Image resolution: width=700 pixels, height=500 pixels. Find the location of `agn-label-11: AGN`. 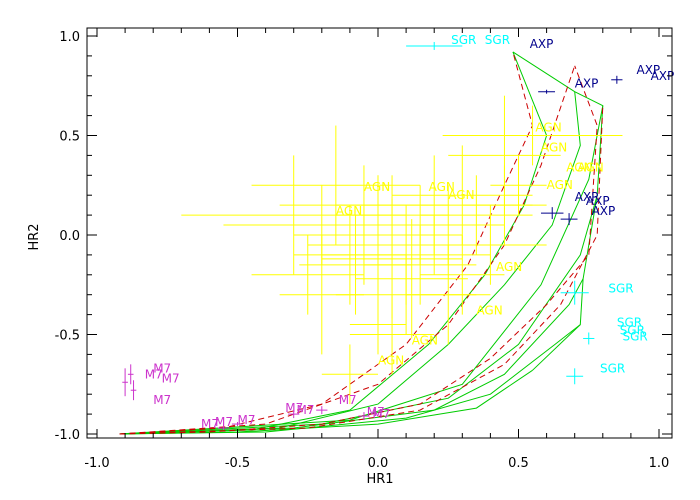

agn-label-11: AGN is located at coordinates (425, 340).